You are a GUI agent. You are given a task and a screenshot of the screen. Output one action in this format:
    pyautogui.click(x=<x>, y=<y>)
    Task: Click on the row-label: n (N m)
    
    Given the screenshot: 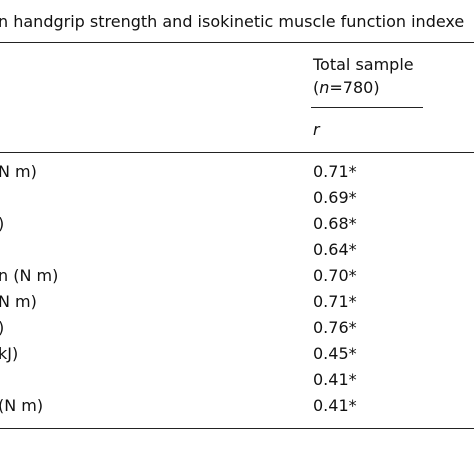 What is the action you would take?
    pyautogui.click(x=29, y=275)
    